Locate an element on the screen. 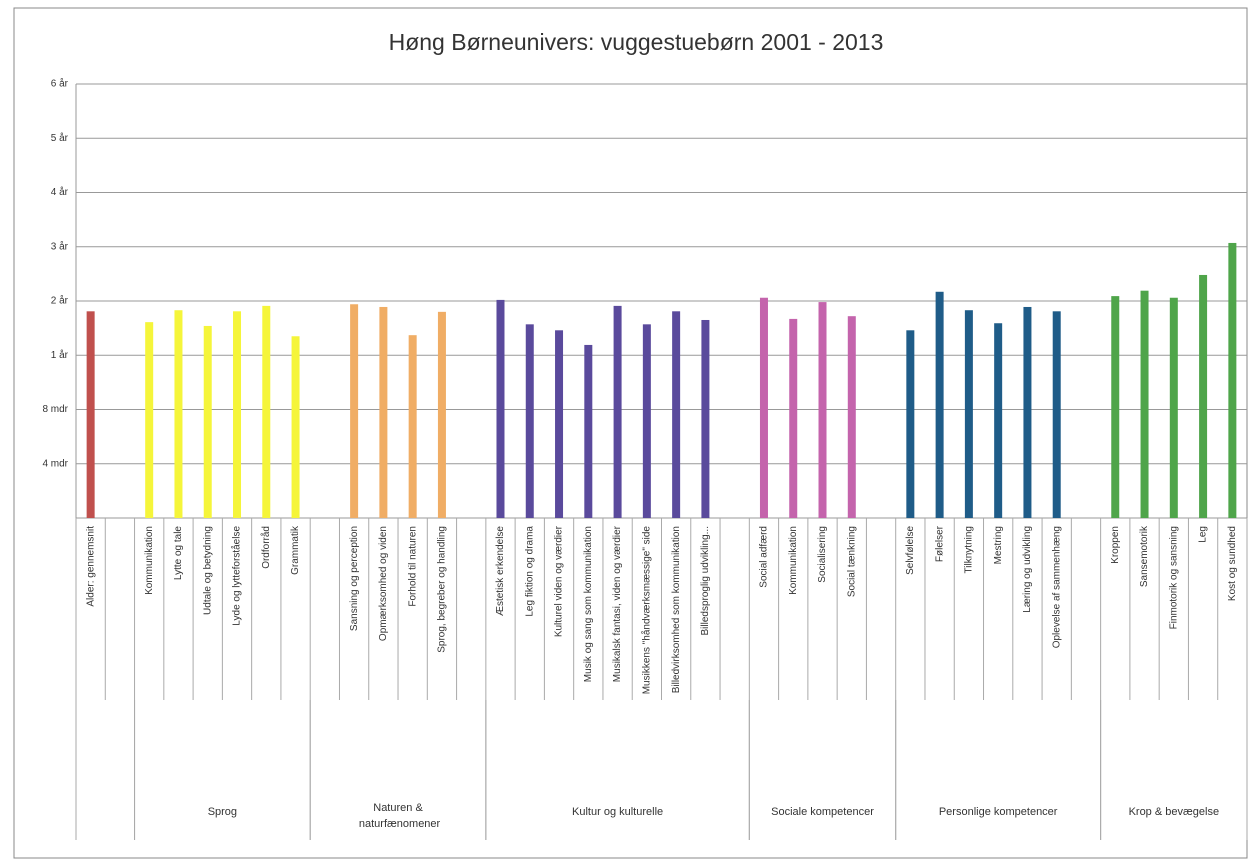  x-tick-label: Følelser is located at coordinates (939, 543).